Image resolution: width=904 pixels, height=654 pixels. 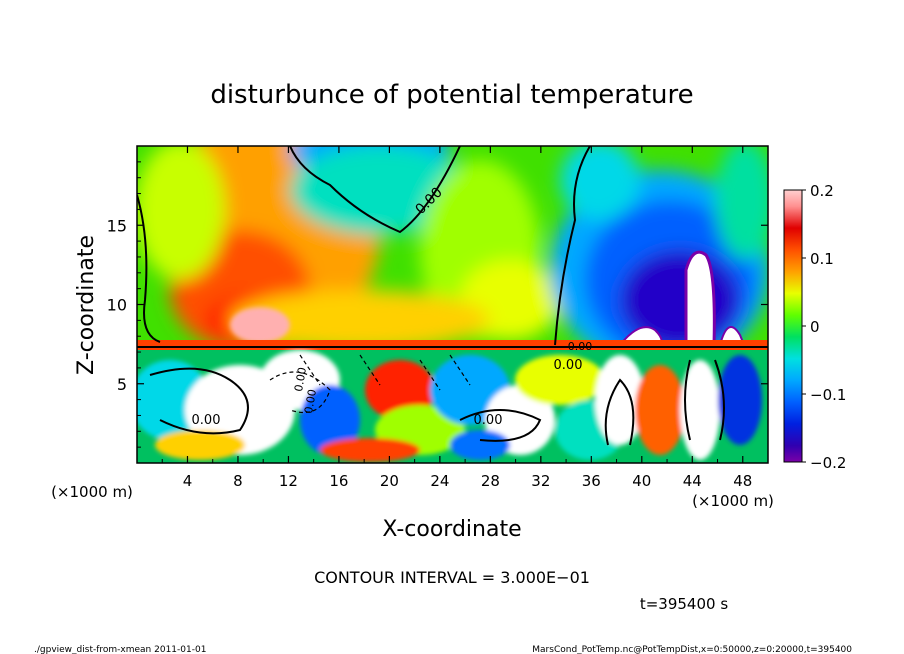 What do you see at coordinates (733, 501) in the screenshot?
I see `x-axis-unit: (×1000 m)` at bounding box center [733, 501].